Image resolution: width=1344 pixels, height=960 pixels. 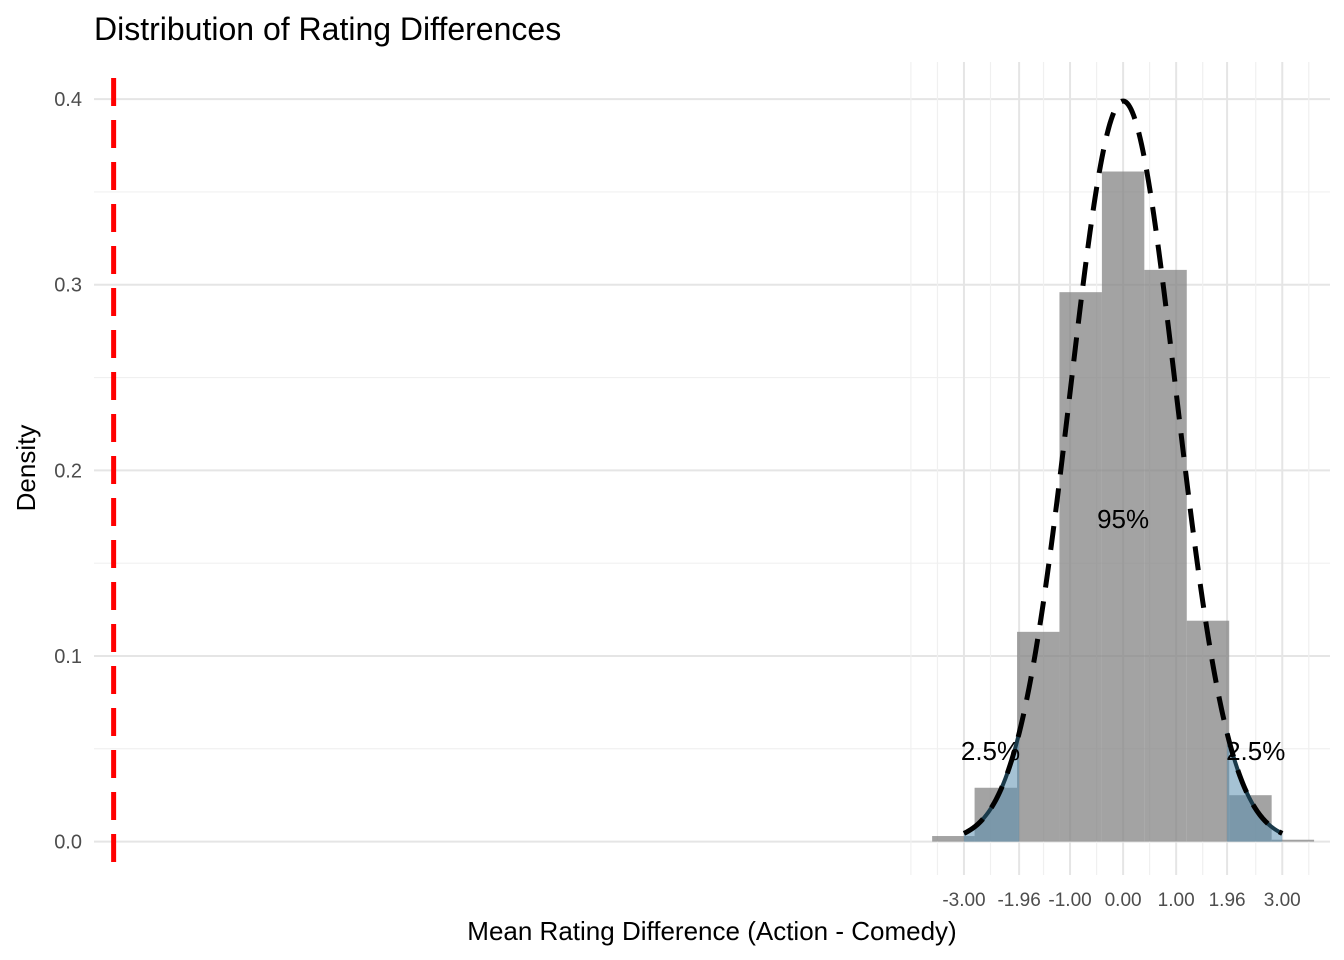 What do you see at coordinates (327, 29) in the screenshot?
I see `chart-title: Distribution of Rating Differences` at bounding box center [327, 29].